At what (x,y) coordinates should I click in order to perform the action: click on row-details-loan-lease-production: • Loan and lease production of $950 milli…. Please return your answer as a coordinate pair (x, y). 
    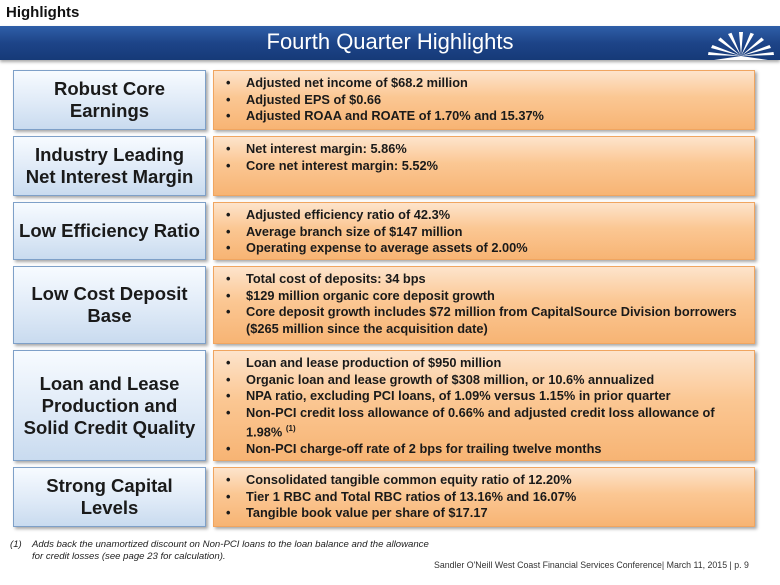
    Looking at the image, I should click on (484, 405).